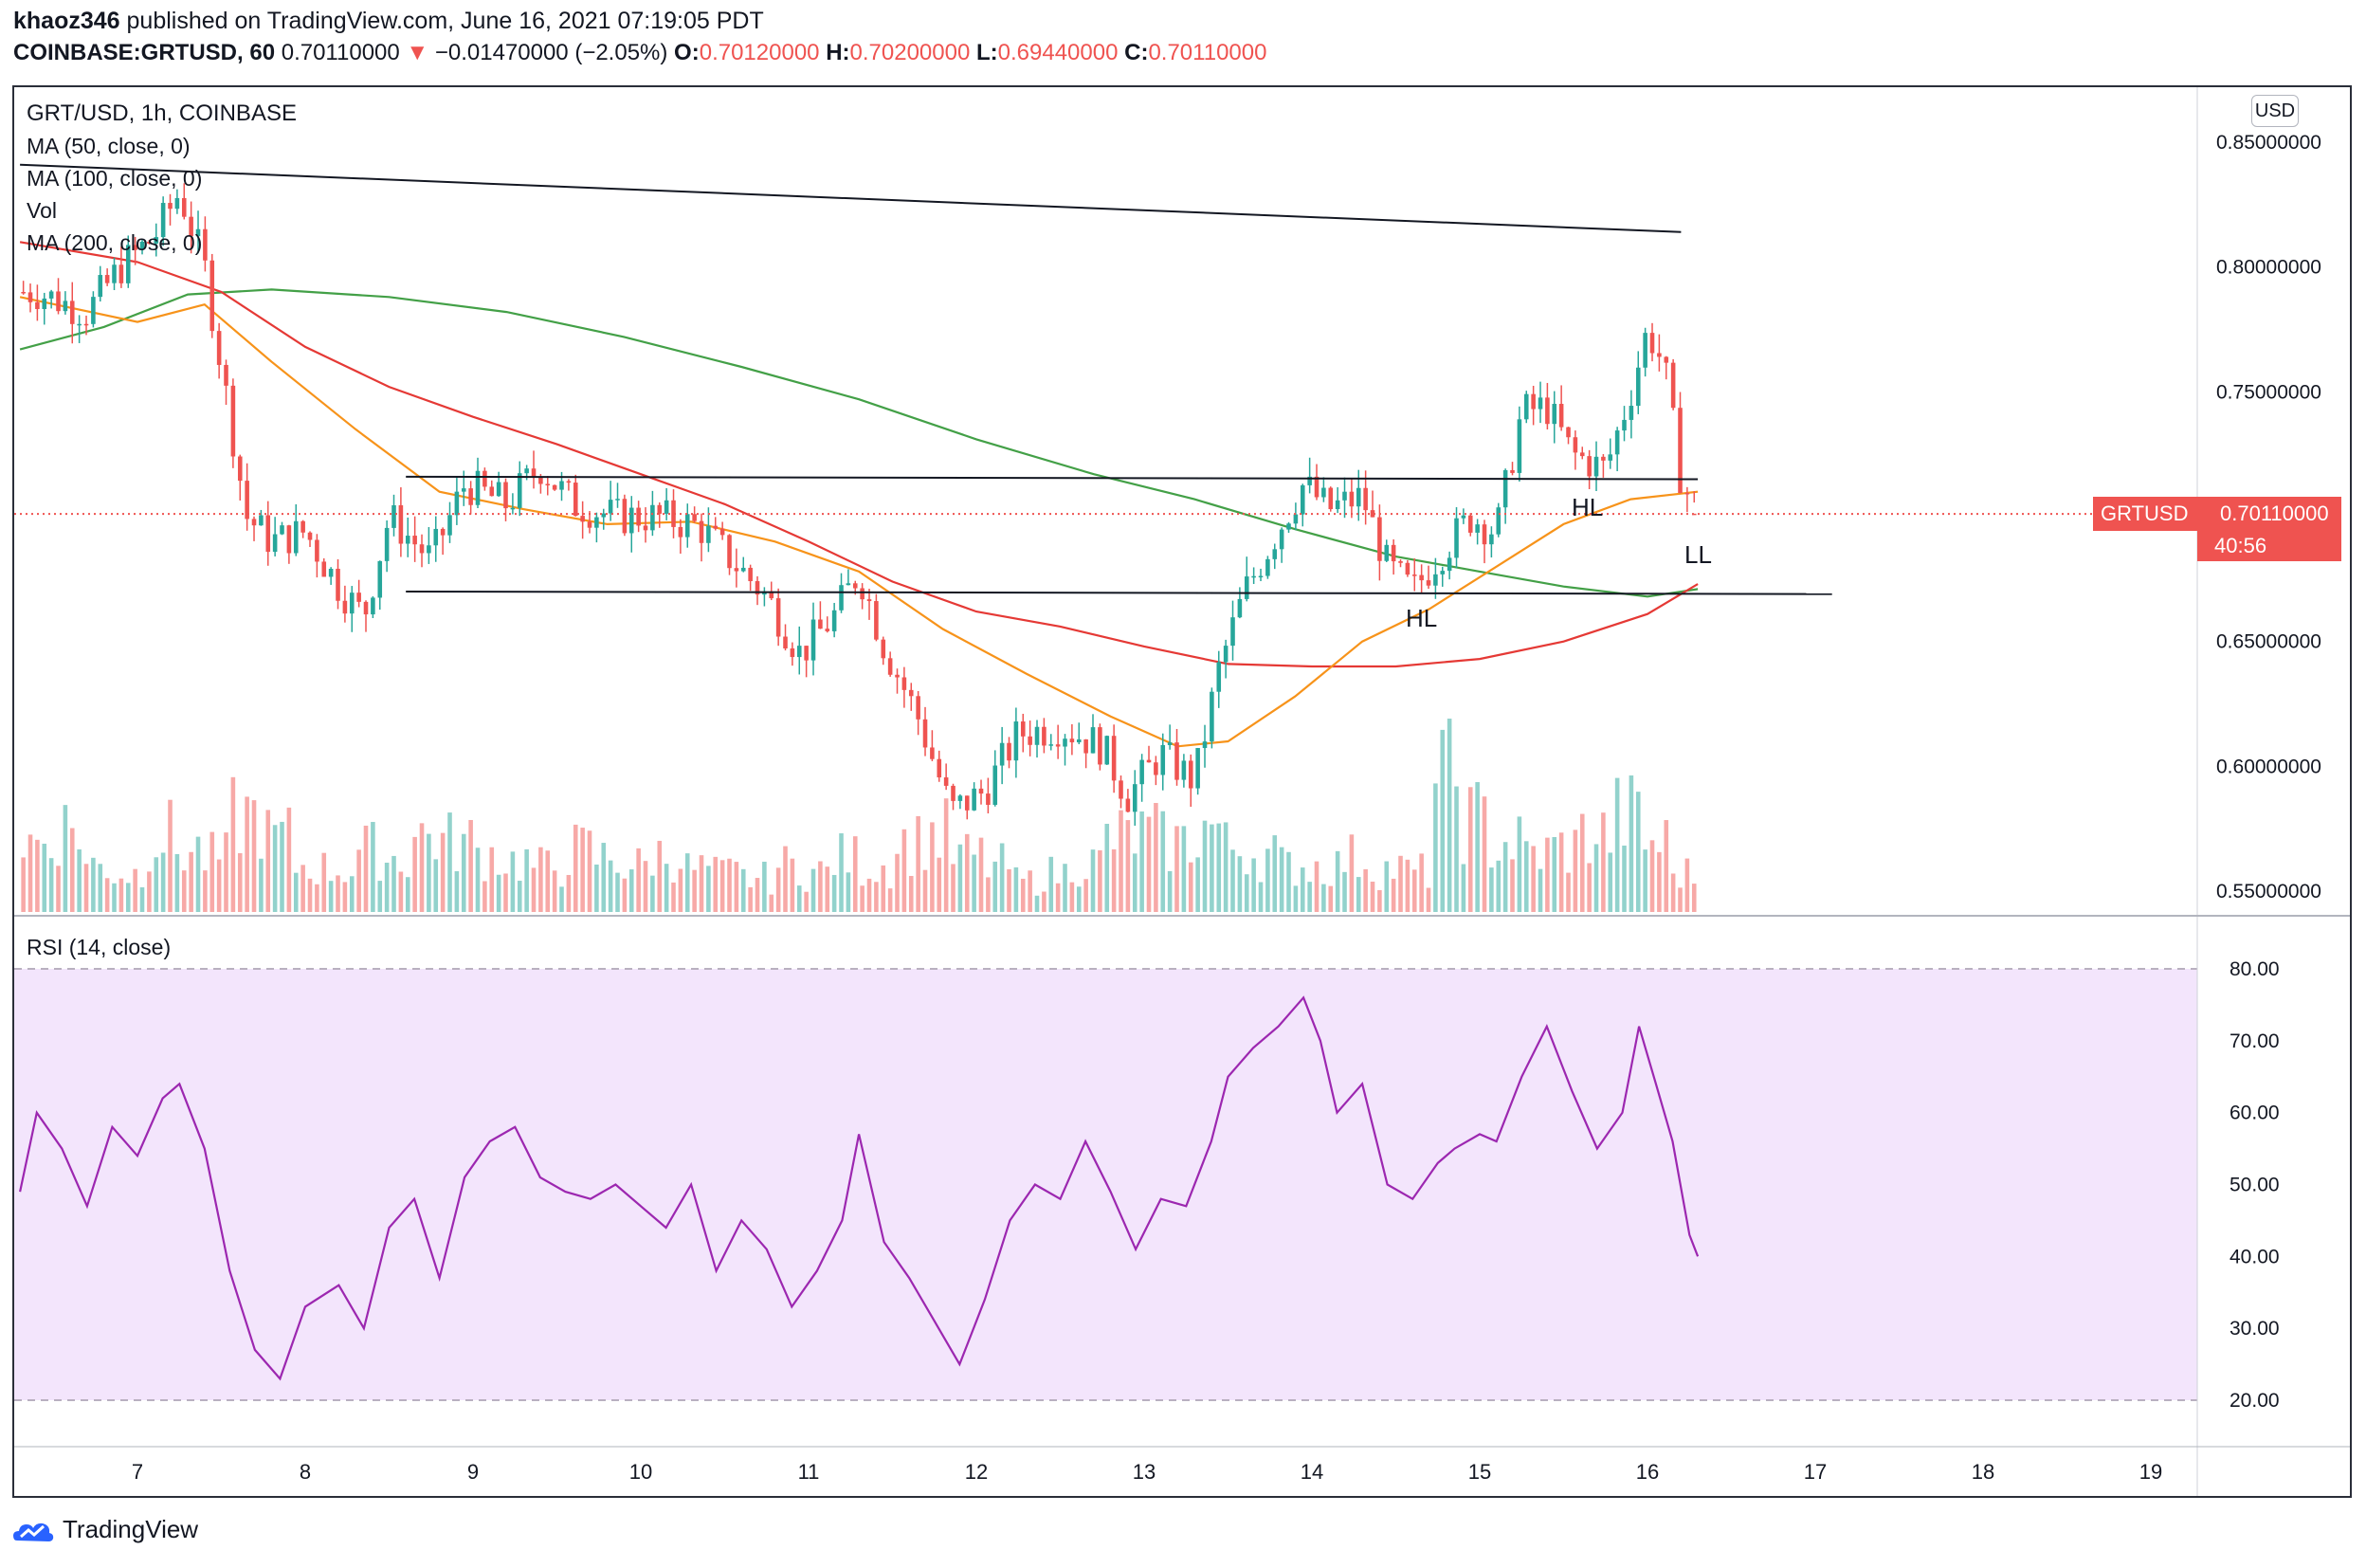 The width and height of the screenshot is (2366, 1568). I want to click on time-tick-label: 16, so click(1647, 1472).